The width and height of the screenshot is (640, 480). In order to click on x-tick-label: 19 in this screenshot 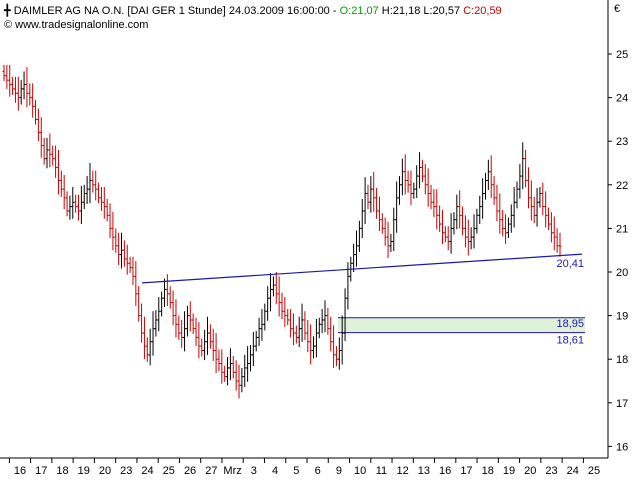, I will do `click(84, 471)`.